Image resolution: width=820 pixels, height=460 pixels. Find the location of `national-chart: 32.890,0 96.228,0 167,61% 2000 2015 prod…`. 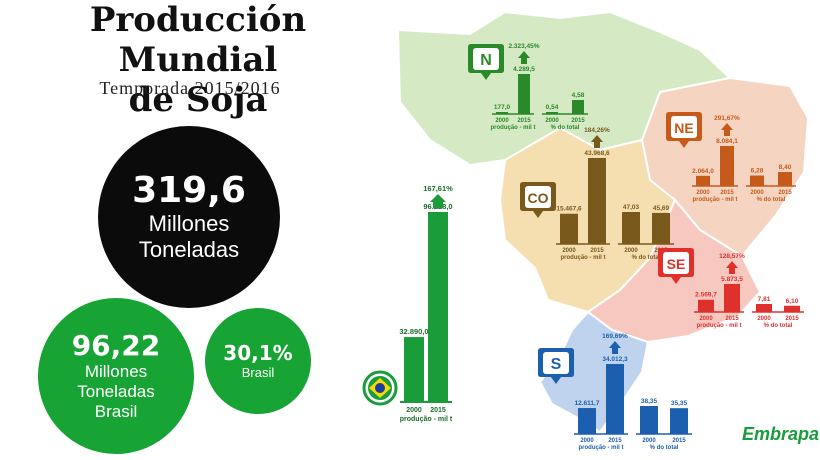

national-chart: 32.890,0 96.228,0 167,61% 2000 2015 prod… is located at coordinates (426, 303).